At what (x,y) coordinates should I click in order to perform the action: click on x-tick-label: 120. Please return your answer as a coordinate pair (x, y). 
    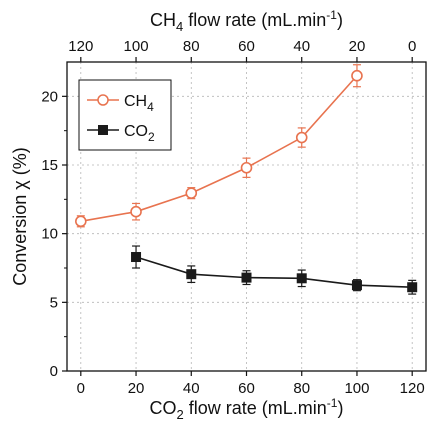
    Looking at the image, I should click on (412, 388).